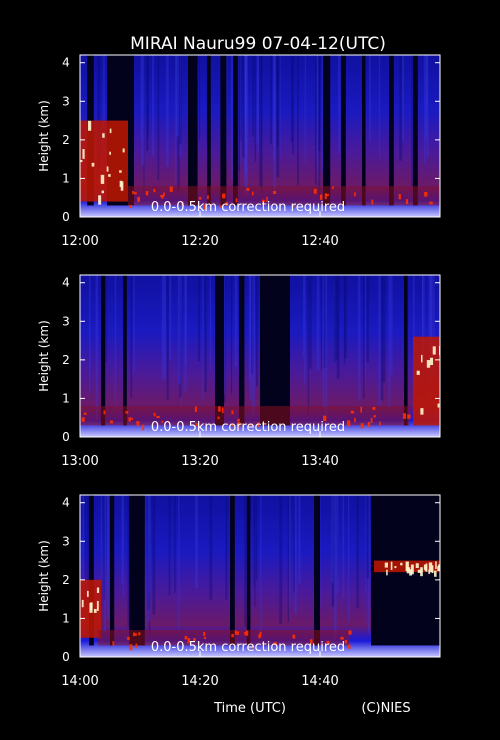  I want to click on credit-label: (C)NIES, so click(385, 708).